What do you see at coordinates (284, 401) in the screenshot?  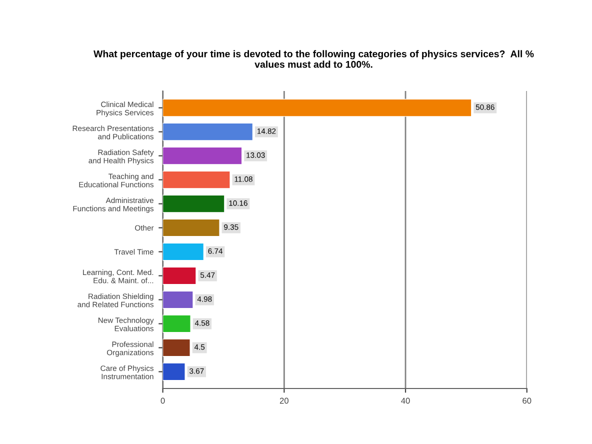 I see `x-tick-label: 20` at bounding box center [284, 401].